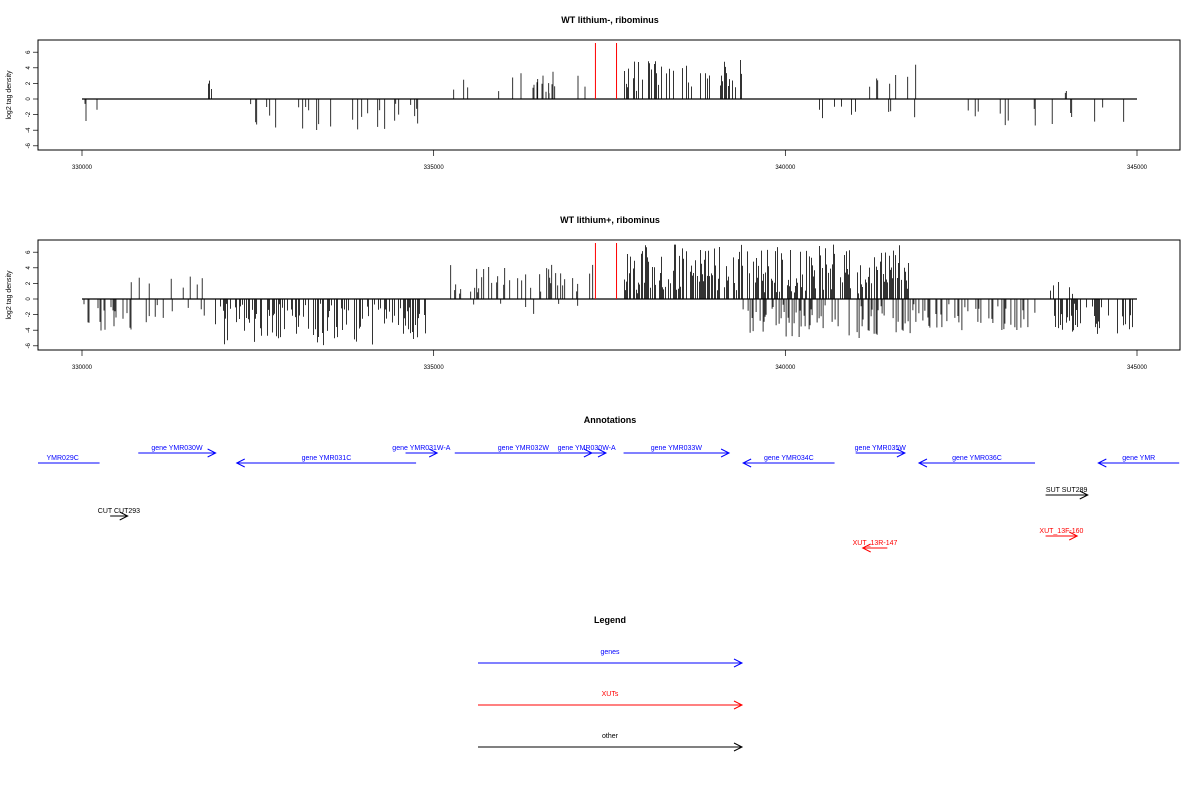  What do you see at coordinates (1067, 490) in the screenshot?
I see `feature-label: SUT SUT289` at bounding box center [1067, 490].